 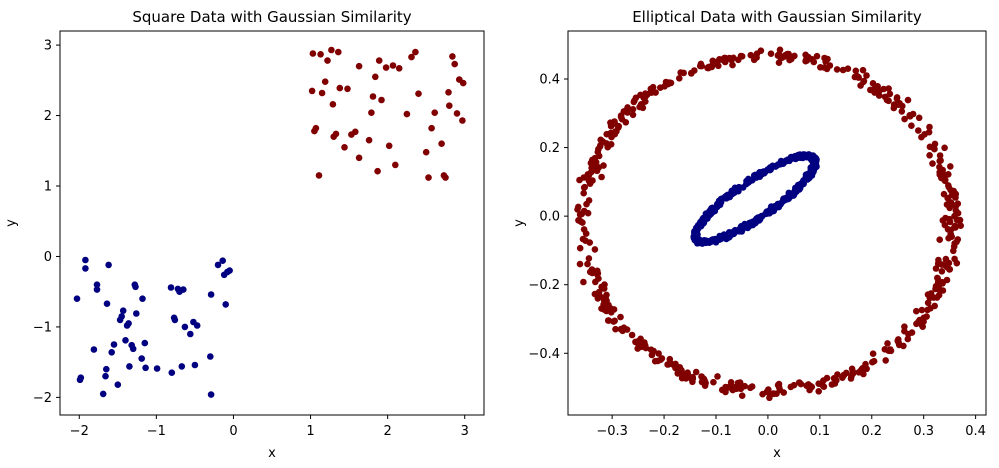 What do you see at coordinates (768, 431) in the screenshot?
I see `x-tick-label: 0.0` at bounding box center [768, 431].